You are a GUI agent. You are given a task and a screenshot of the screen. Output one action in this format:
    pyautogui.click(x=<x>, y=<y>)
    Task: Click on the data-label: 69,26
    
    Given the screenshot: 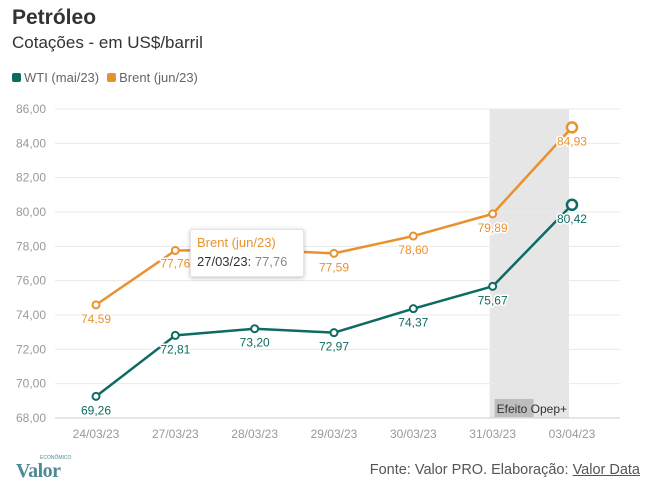 What is the action you would take?
    pyautogui.click(x=96, y=410)
    